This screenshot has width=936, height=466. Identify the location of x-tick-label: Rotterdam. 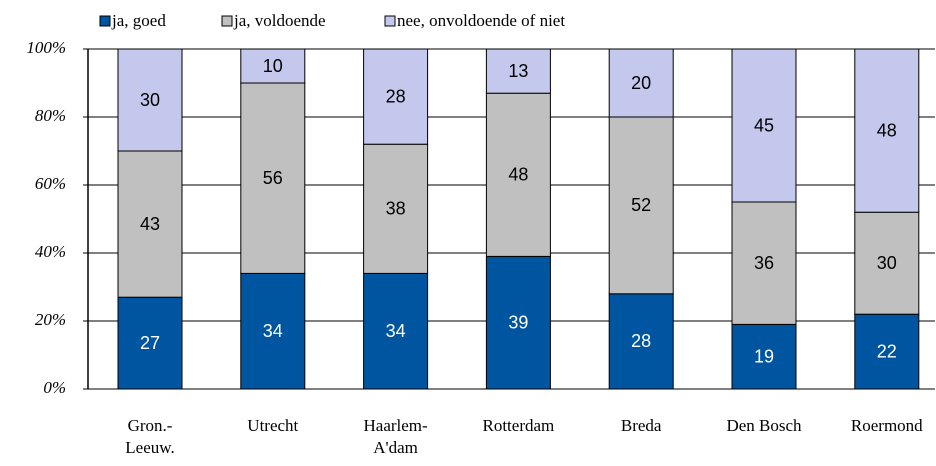
(518, 425).